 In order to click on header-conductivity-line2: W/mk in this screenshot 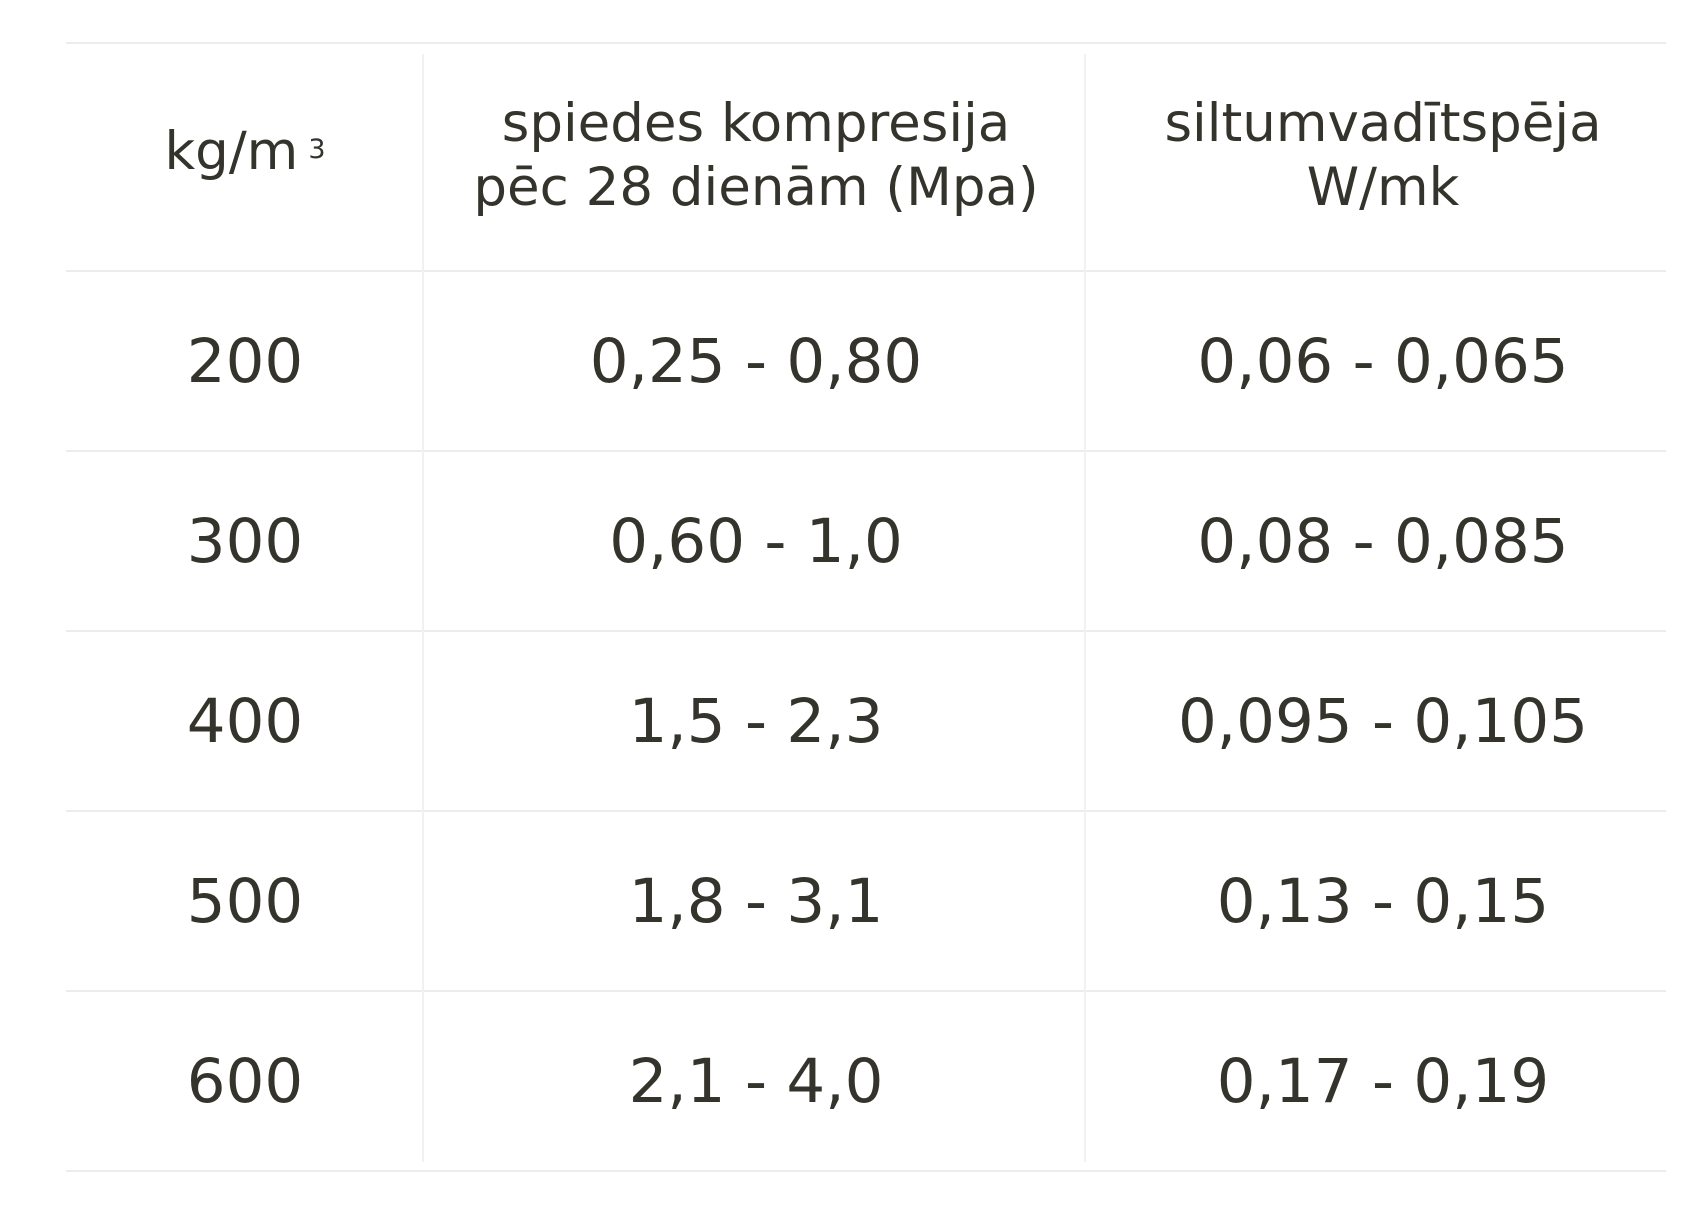, I will do `click(1383, 187)`.